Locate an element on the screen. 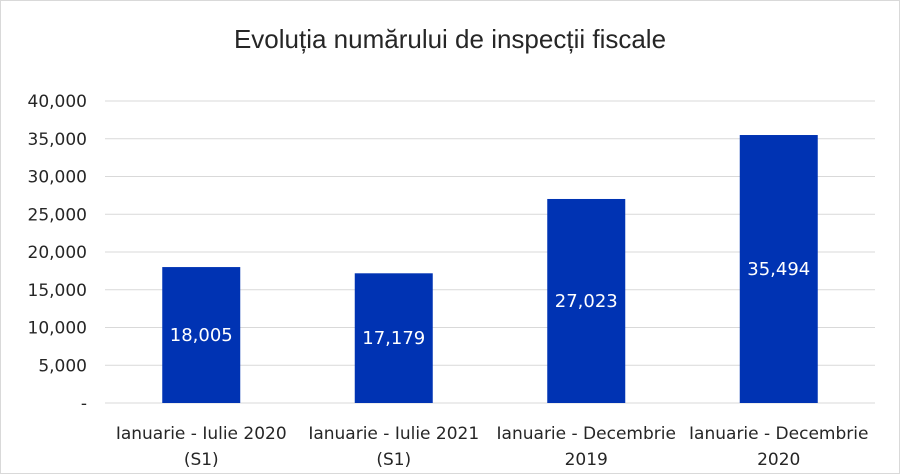 The height and width of the screenshot is (474, 900). data-label: 18,005 is located at coordinates (201, 335).